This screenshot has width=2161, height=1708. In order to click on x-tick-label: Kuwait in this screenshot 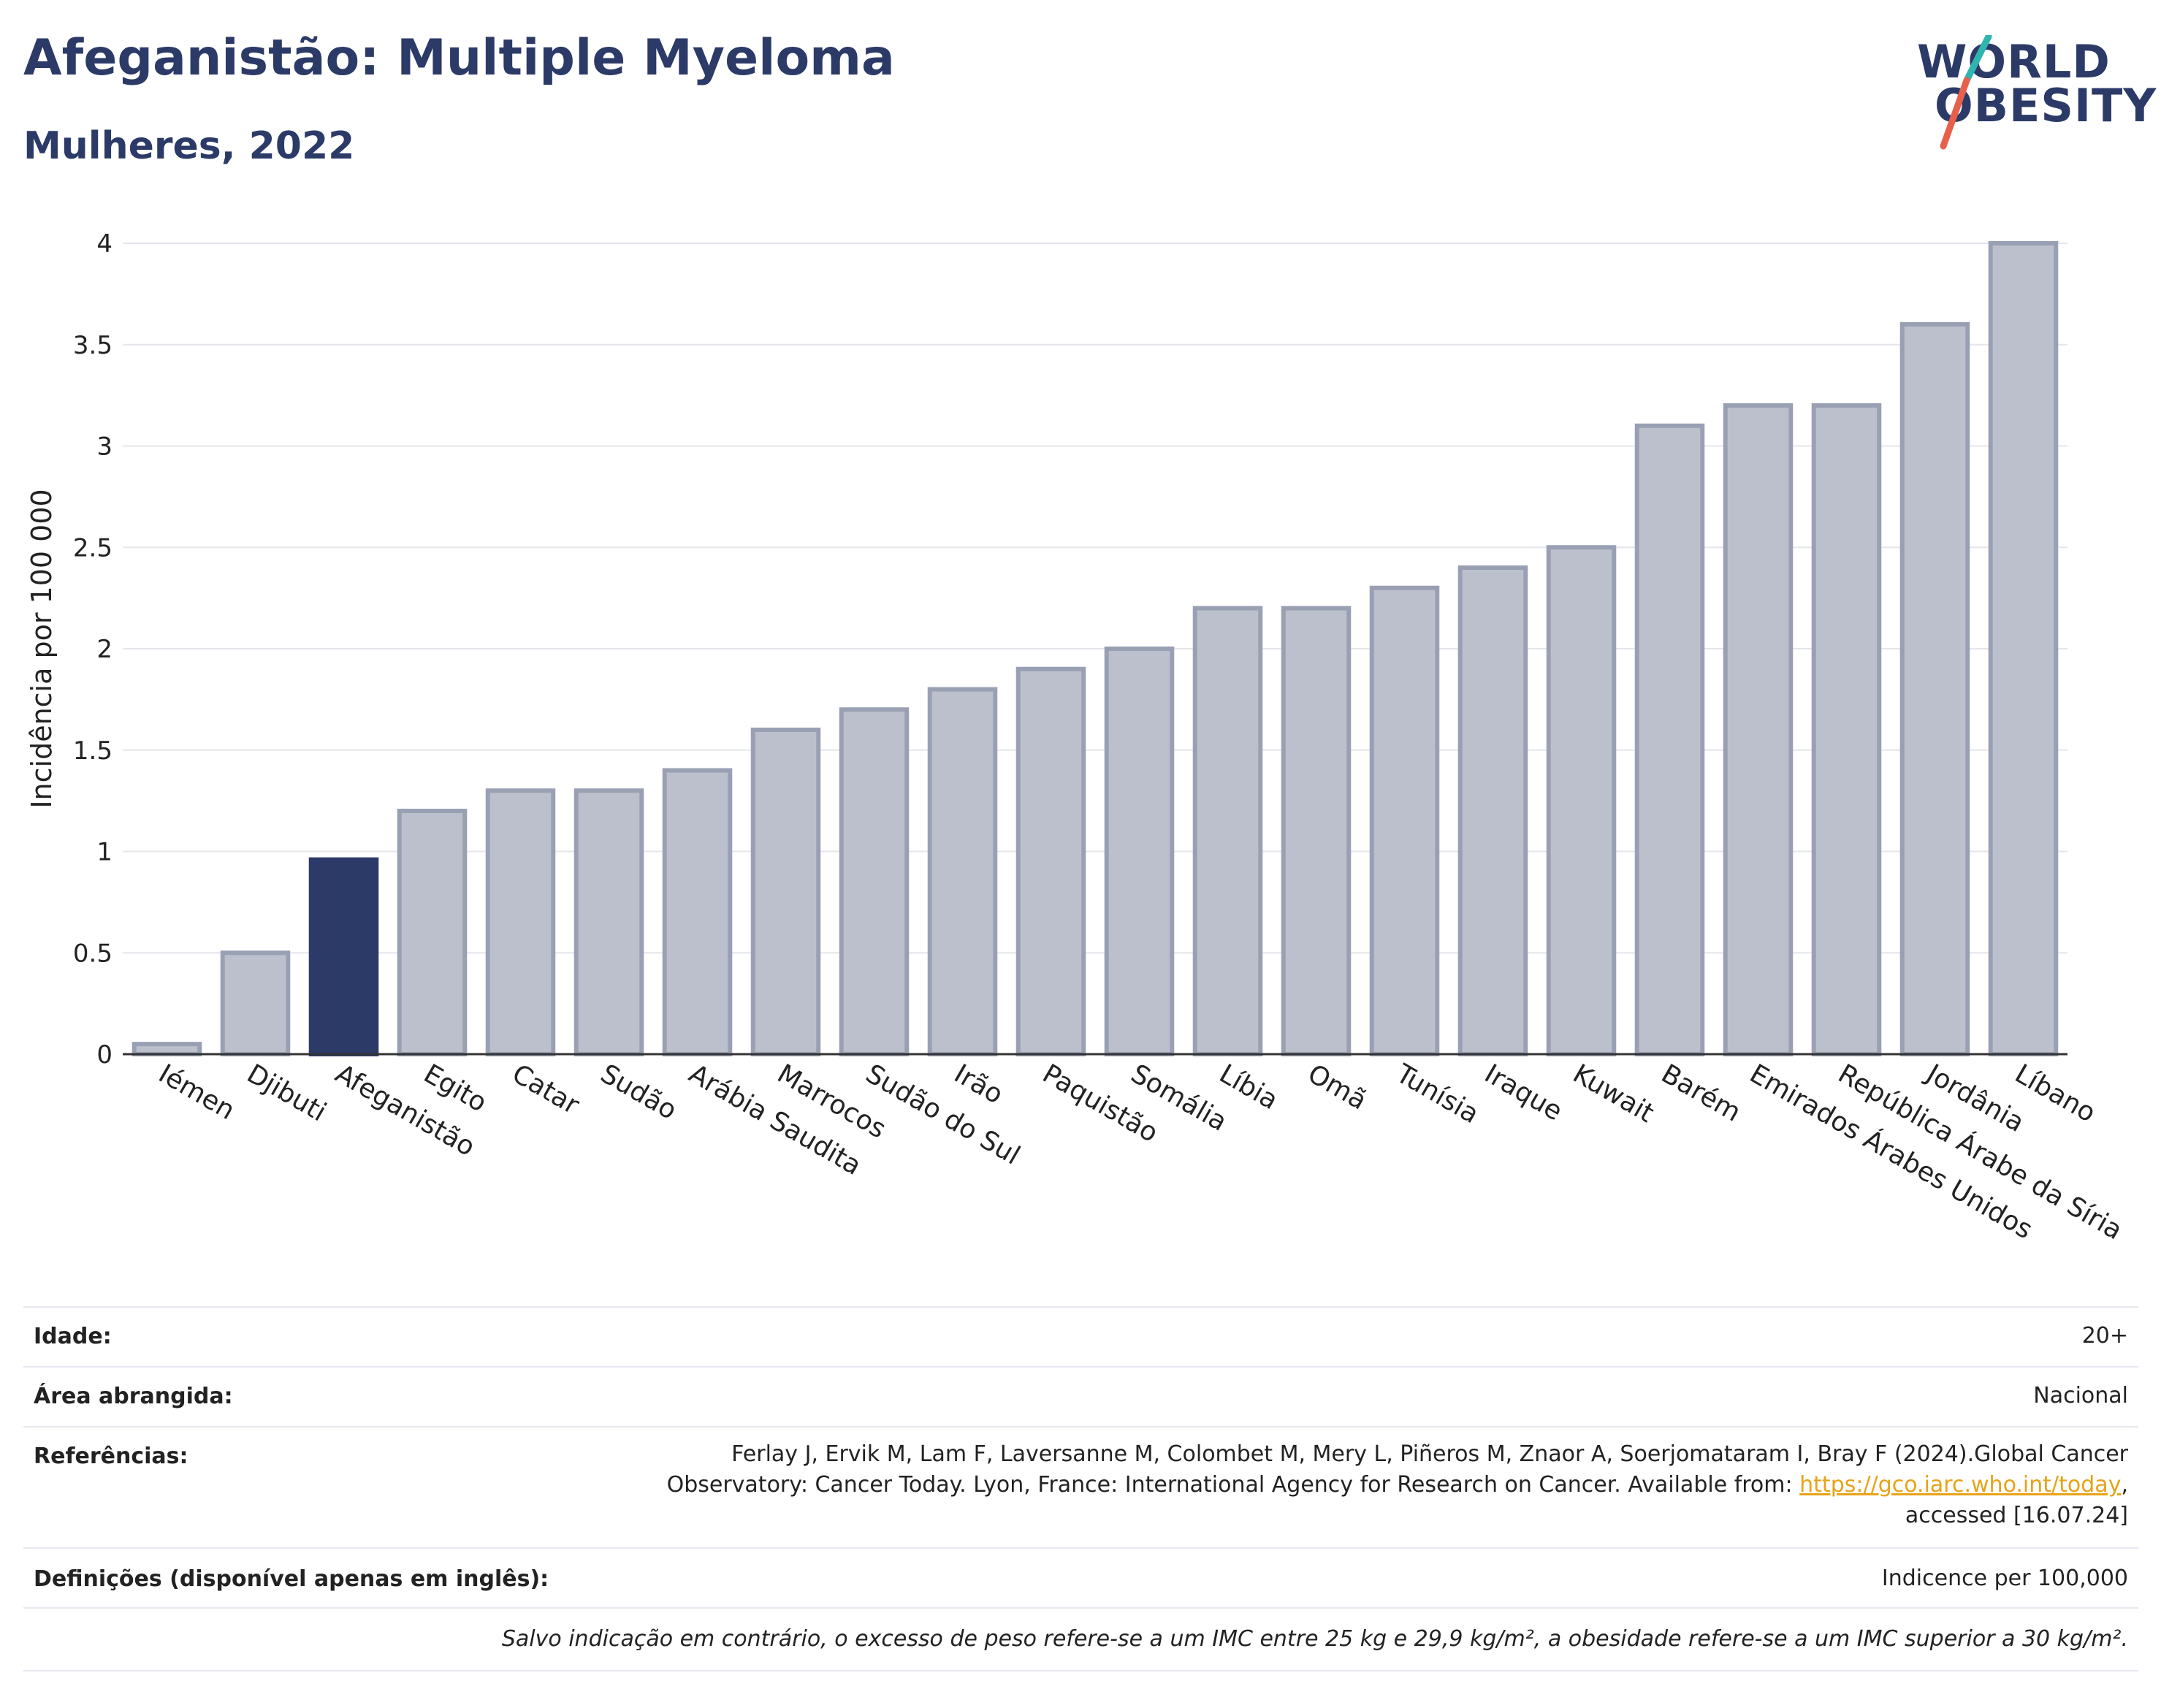, I will do `click(1613, 1094)`.